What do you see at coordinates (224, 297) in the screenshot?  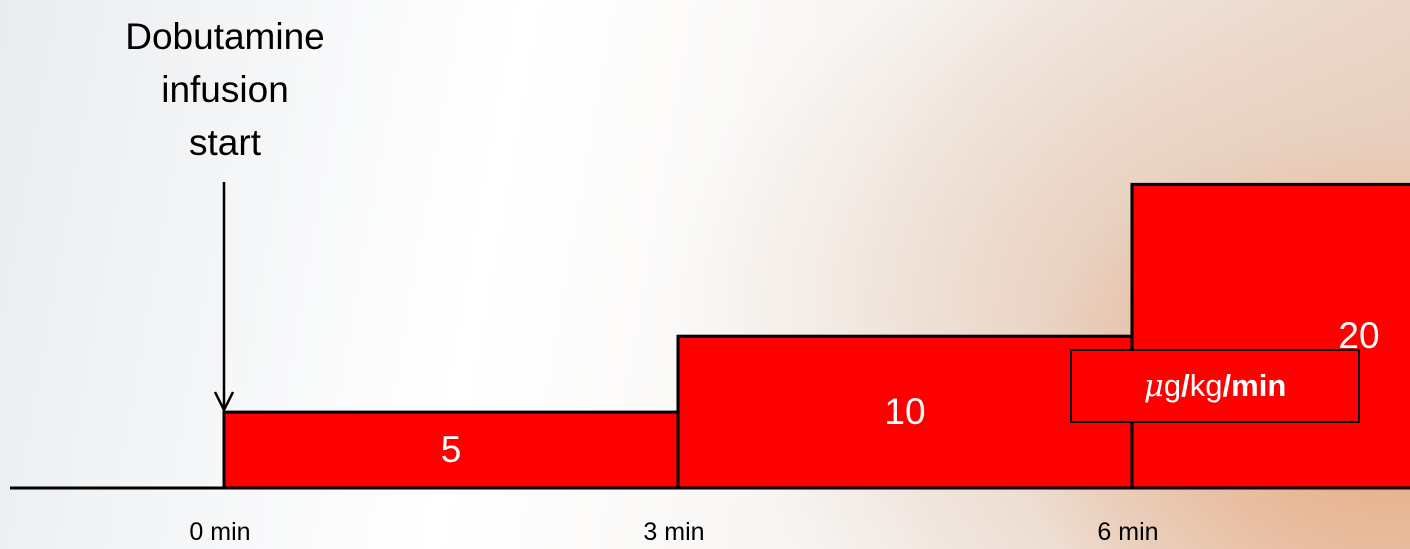 I see `infusion-start-arrow` at bounding box center [224, 297].